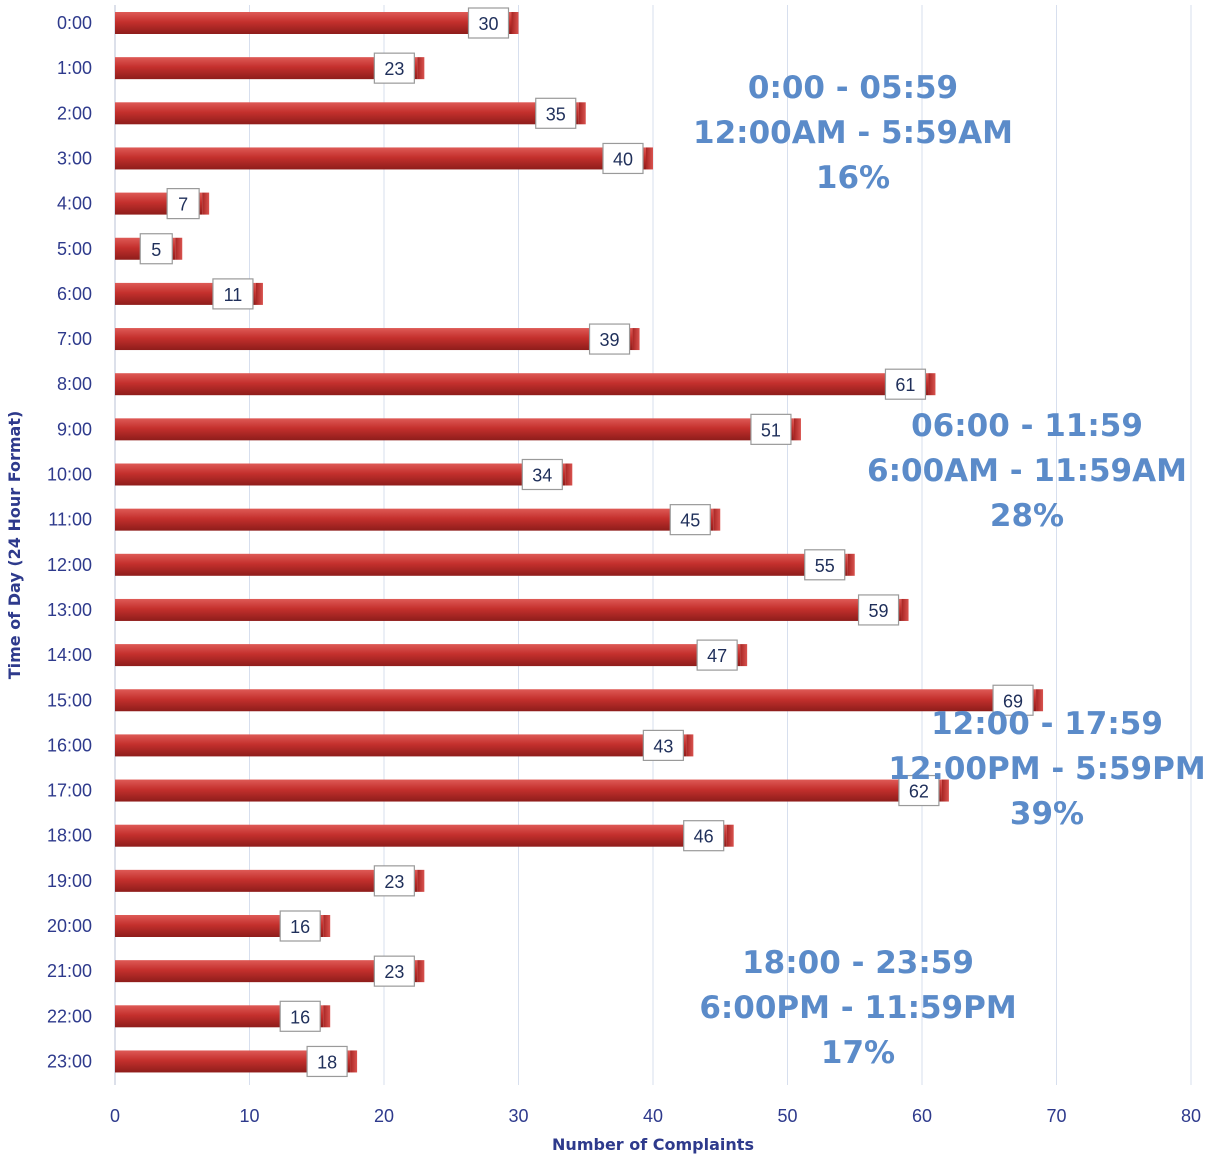  I want to click on annotation-text: 17%, so click(858, 1053).